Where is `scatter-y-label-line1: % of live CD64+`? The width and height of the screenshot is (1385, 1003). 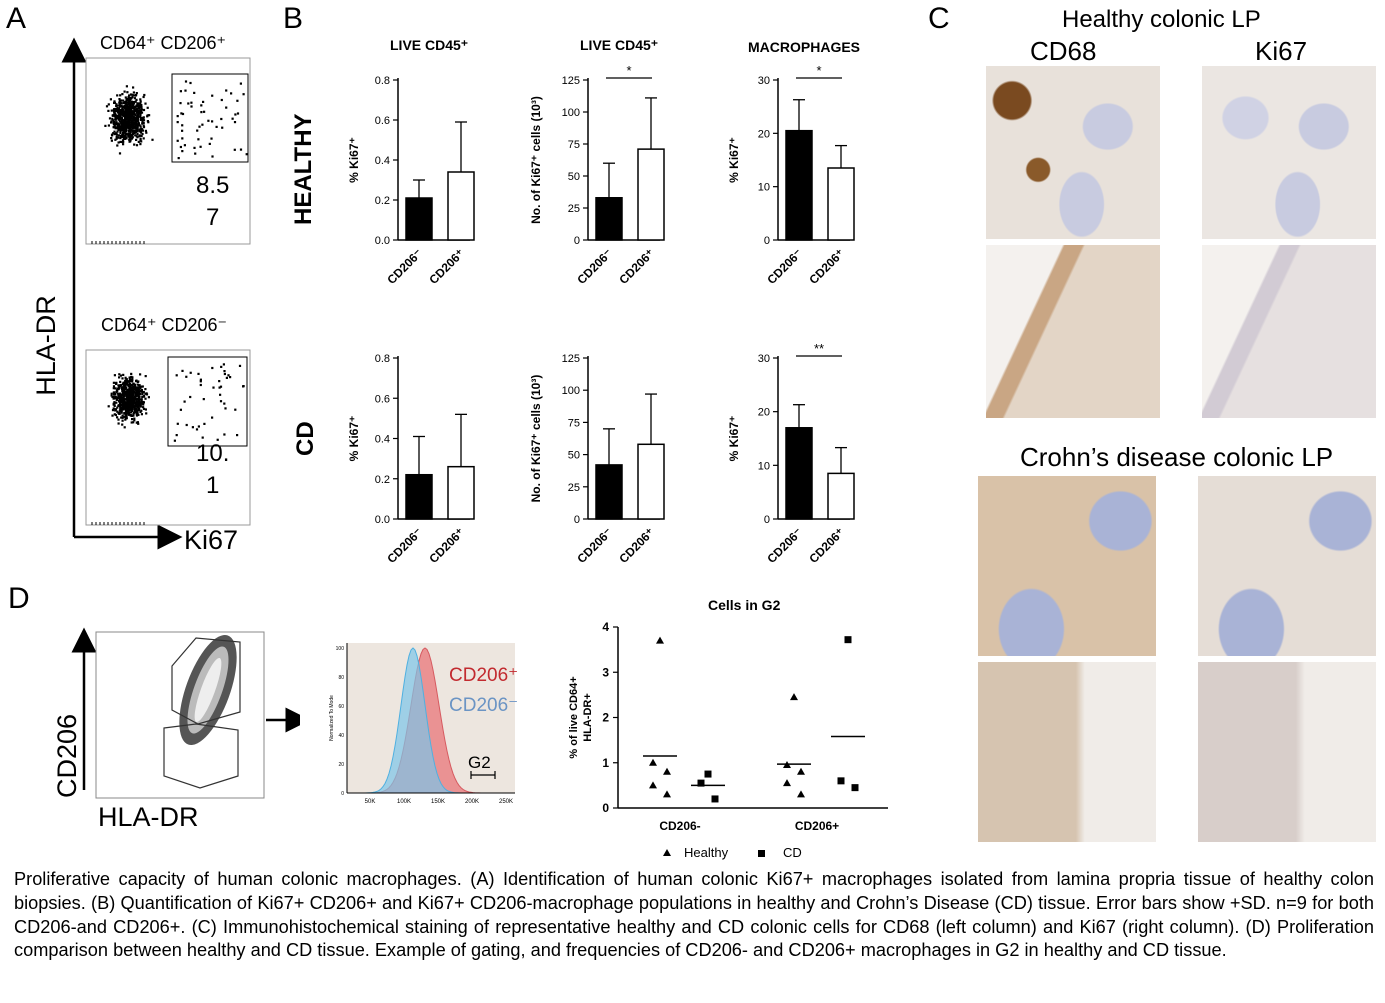 scatter-y-label-line1: % of live CD64+ is located at coordinates (574, 717).